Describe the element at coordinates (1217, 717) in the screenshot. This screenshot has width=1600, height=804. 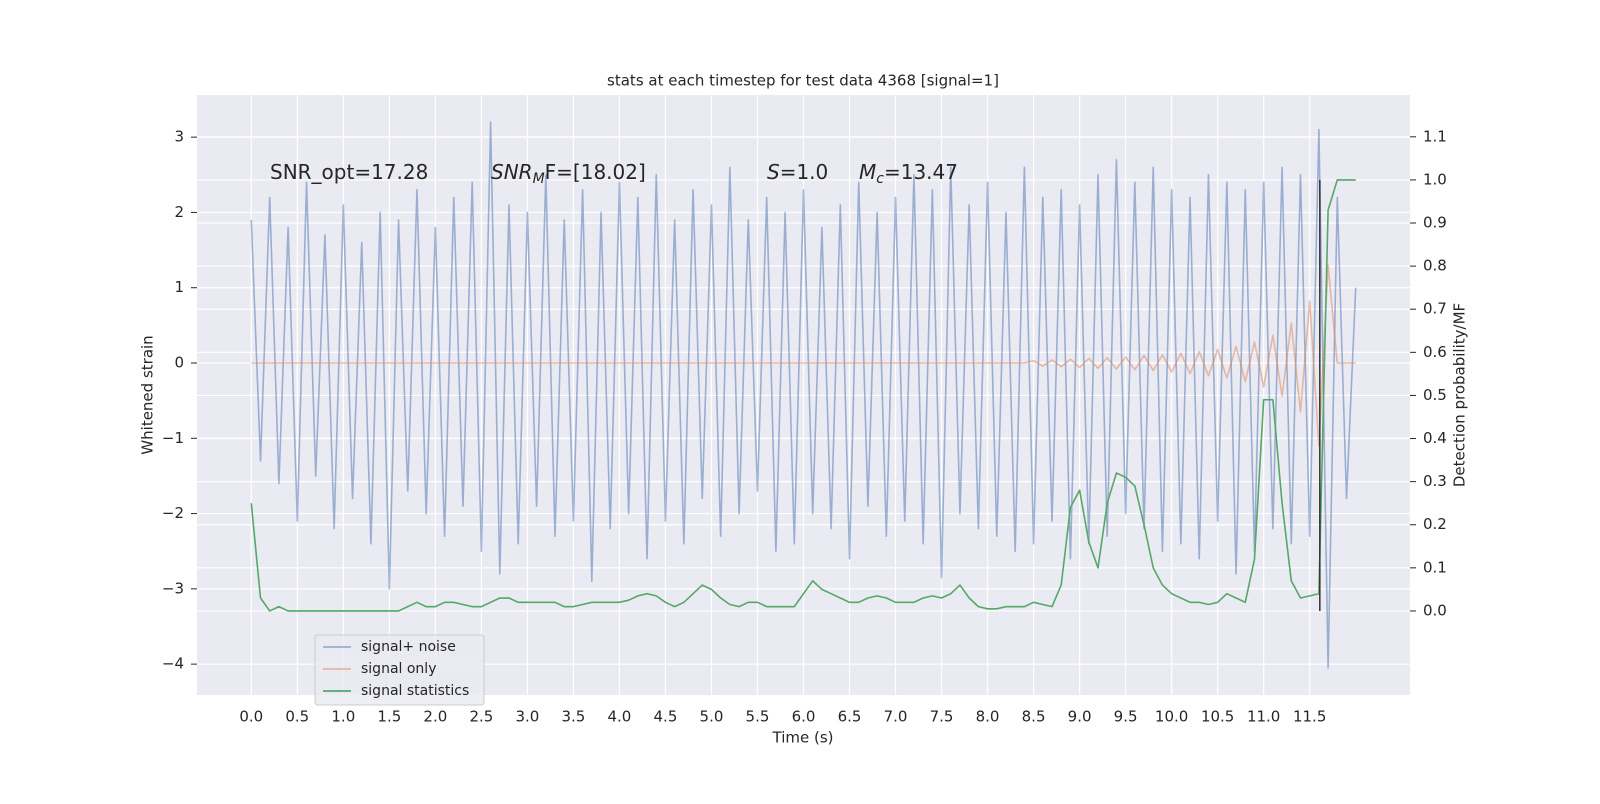
I see `x-tick-label: 10.5` at that location.